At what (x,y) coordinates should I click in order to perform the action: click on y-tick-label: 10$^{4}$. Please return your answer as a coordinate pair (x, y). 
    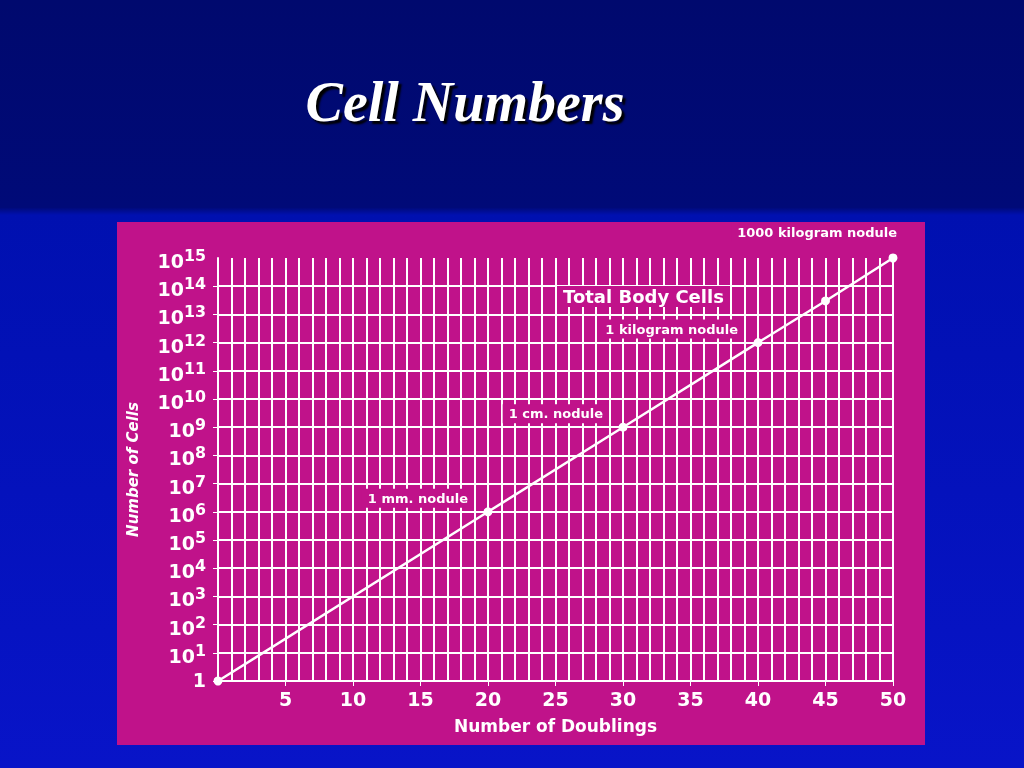
    Looking at the image, I should click on (187, 569).